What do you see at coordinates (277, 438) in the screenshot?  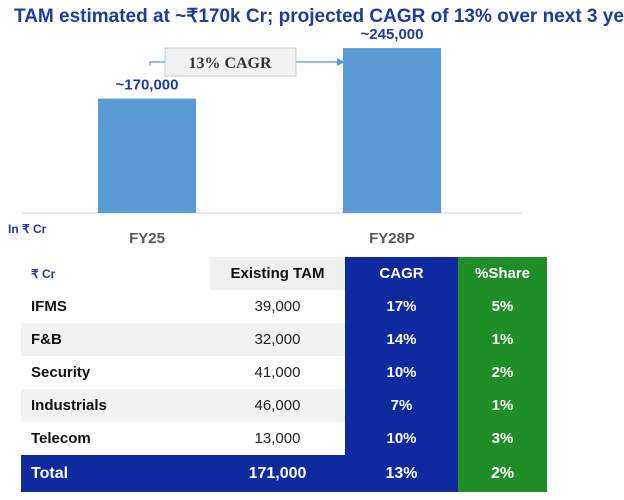 I see `segment-tam: 13,000` at bounding box center [277, 438].